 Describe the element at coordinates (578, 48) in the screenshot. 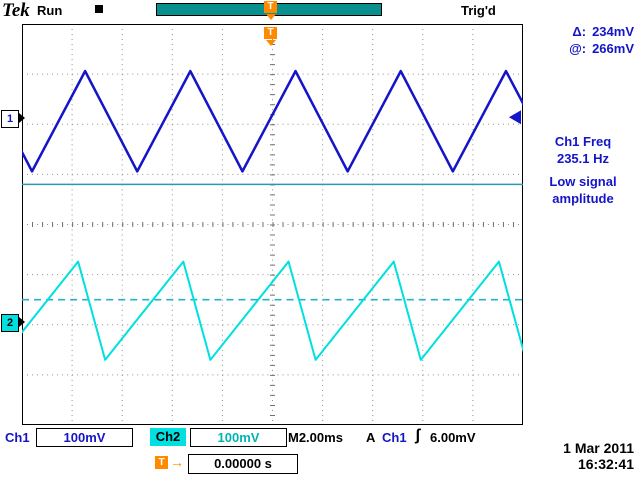

I see `at-icon: @:` at that location.